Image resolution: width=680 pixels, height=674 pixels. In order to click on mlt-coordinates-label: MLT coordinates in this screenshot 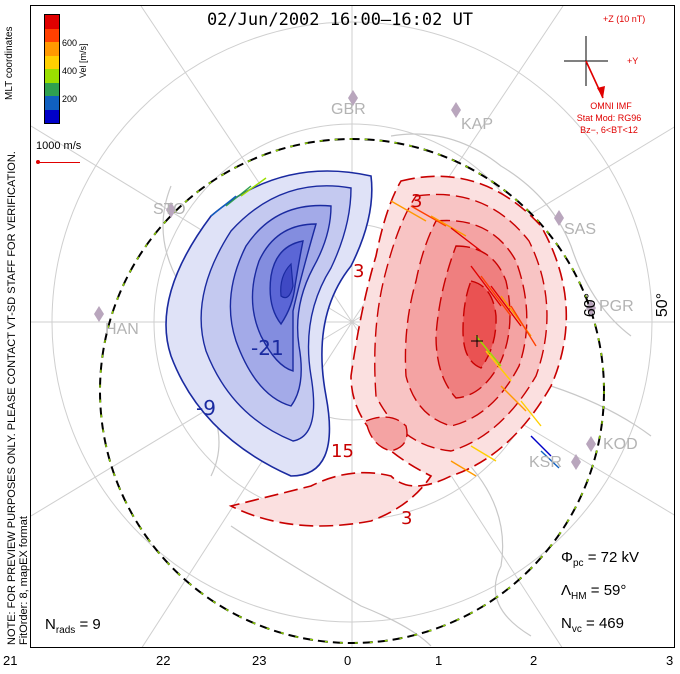, I will do `click(9, 63)`.